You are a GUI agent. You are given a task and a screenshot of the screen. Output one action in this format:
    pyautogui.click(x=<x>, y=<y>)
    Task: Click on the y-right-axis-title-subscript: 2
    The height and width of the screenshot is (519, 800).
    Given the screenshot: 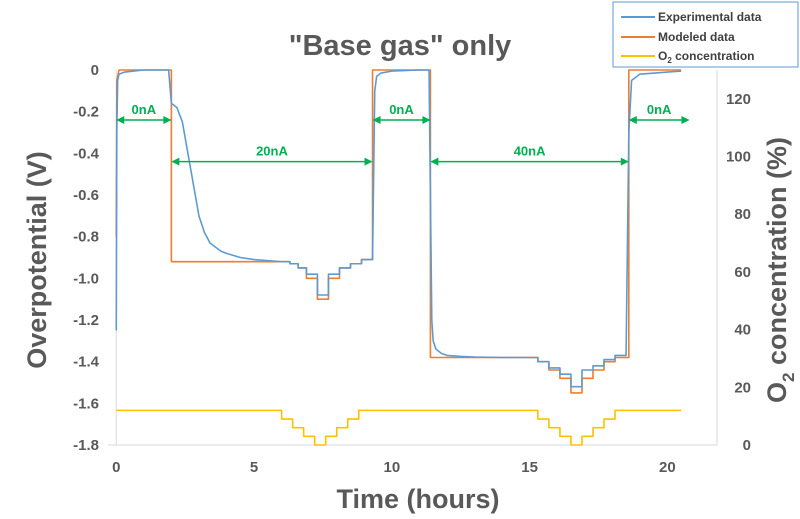 What is the action you would take?
    pyautogui.click(x=788, y=377)
    